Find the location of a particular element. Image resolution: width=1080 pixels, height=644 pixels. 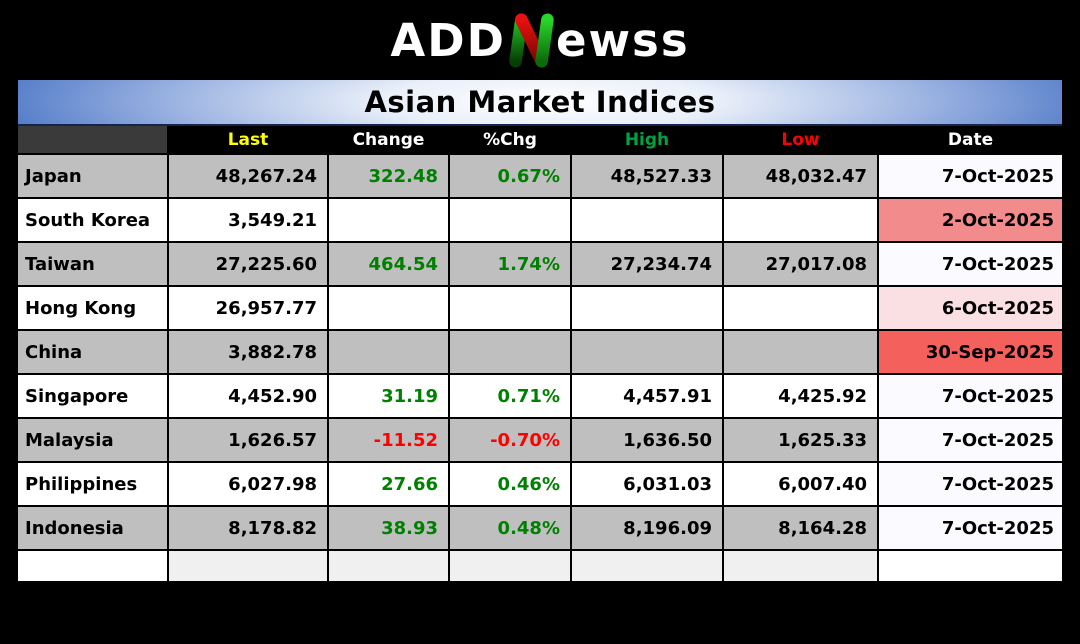

cell-change: 464.54 is located at coordinates (388, 264).